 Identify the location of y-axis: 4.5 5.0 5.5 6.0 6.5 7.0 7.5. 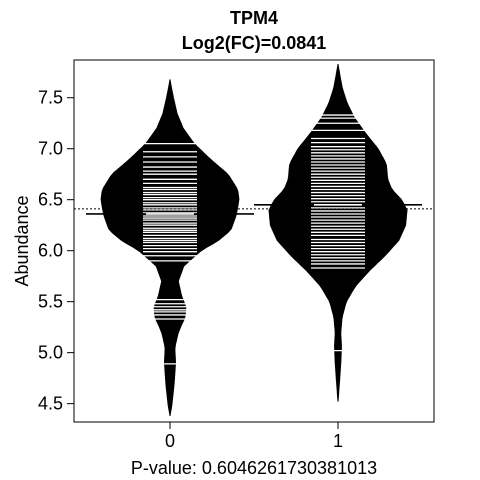
(56, 251).